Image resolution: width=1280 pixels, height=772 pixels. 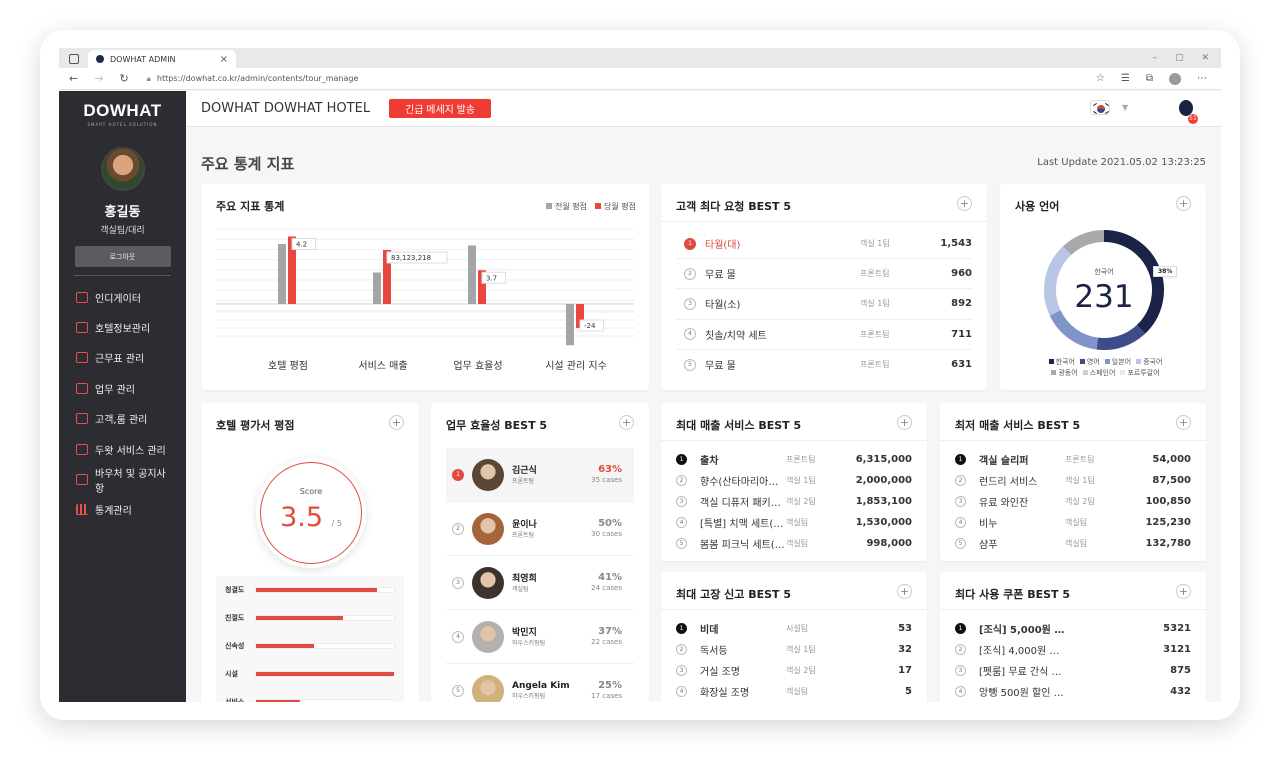 I want to click on legend-item: 광동어, so click(x=1062, y=373).